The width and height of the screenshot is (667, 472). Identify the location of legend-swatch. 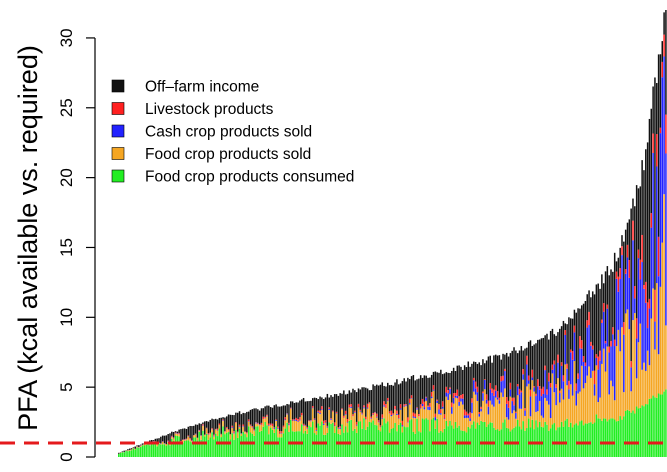
(118, 153).